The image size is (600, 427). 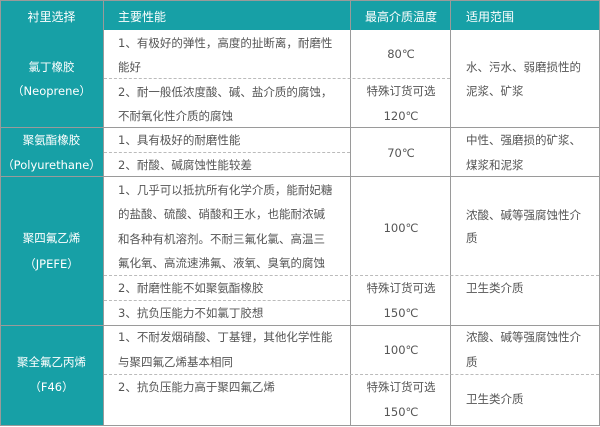 What do you see at coordinates (175, 362) in the screenshot?
I see `feature-text: 与聚四氟乙烯基本相同` at bounding box center [175, 362].